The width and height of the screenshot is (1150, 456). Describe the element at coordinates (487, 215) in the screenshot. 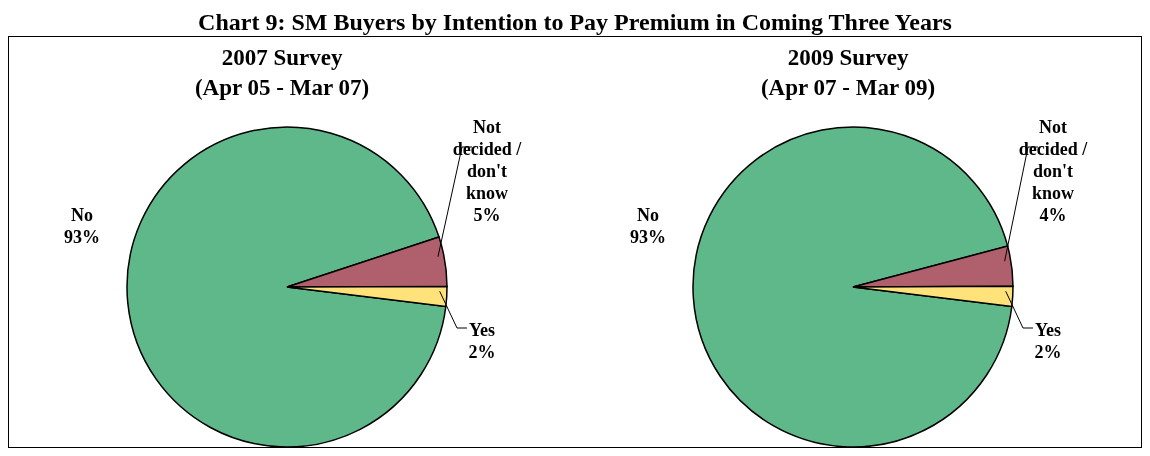

I see `data-label: 5%` at that location.